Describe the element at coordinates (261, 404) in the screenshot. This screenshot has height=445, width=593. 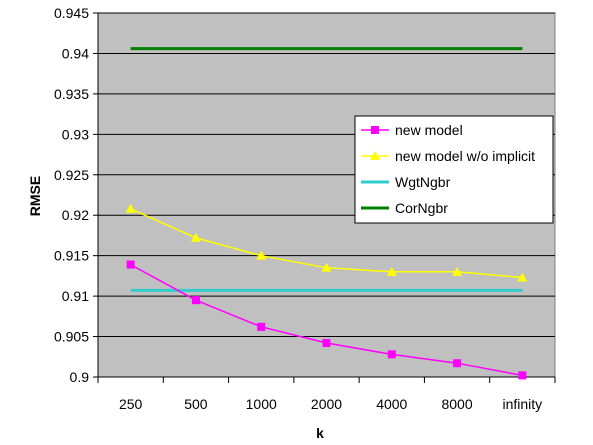
I see `x-tick-label: 1000` at that location.